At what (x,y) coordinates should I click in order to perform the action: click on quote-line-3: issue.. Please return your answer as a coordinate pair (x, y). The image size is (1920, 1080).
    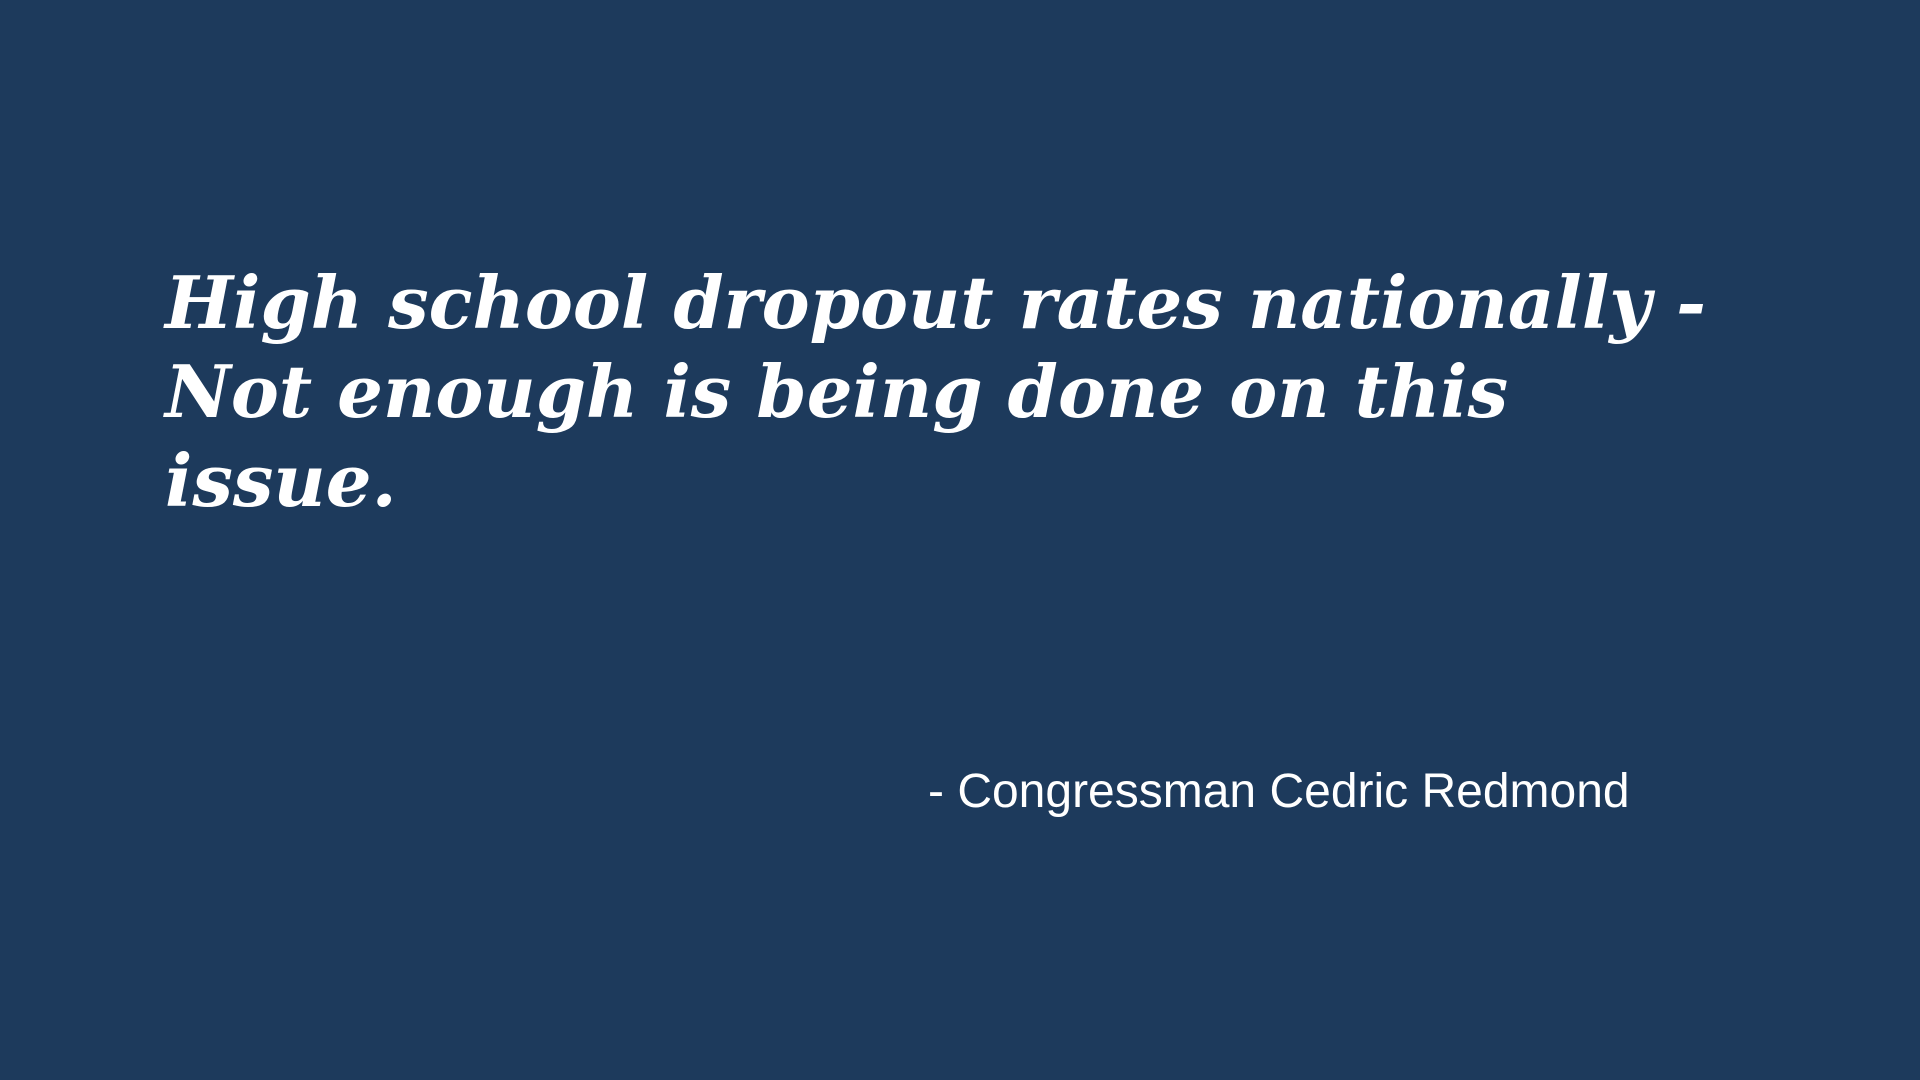
    Looking at the image, I should click on (281, 480).